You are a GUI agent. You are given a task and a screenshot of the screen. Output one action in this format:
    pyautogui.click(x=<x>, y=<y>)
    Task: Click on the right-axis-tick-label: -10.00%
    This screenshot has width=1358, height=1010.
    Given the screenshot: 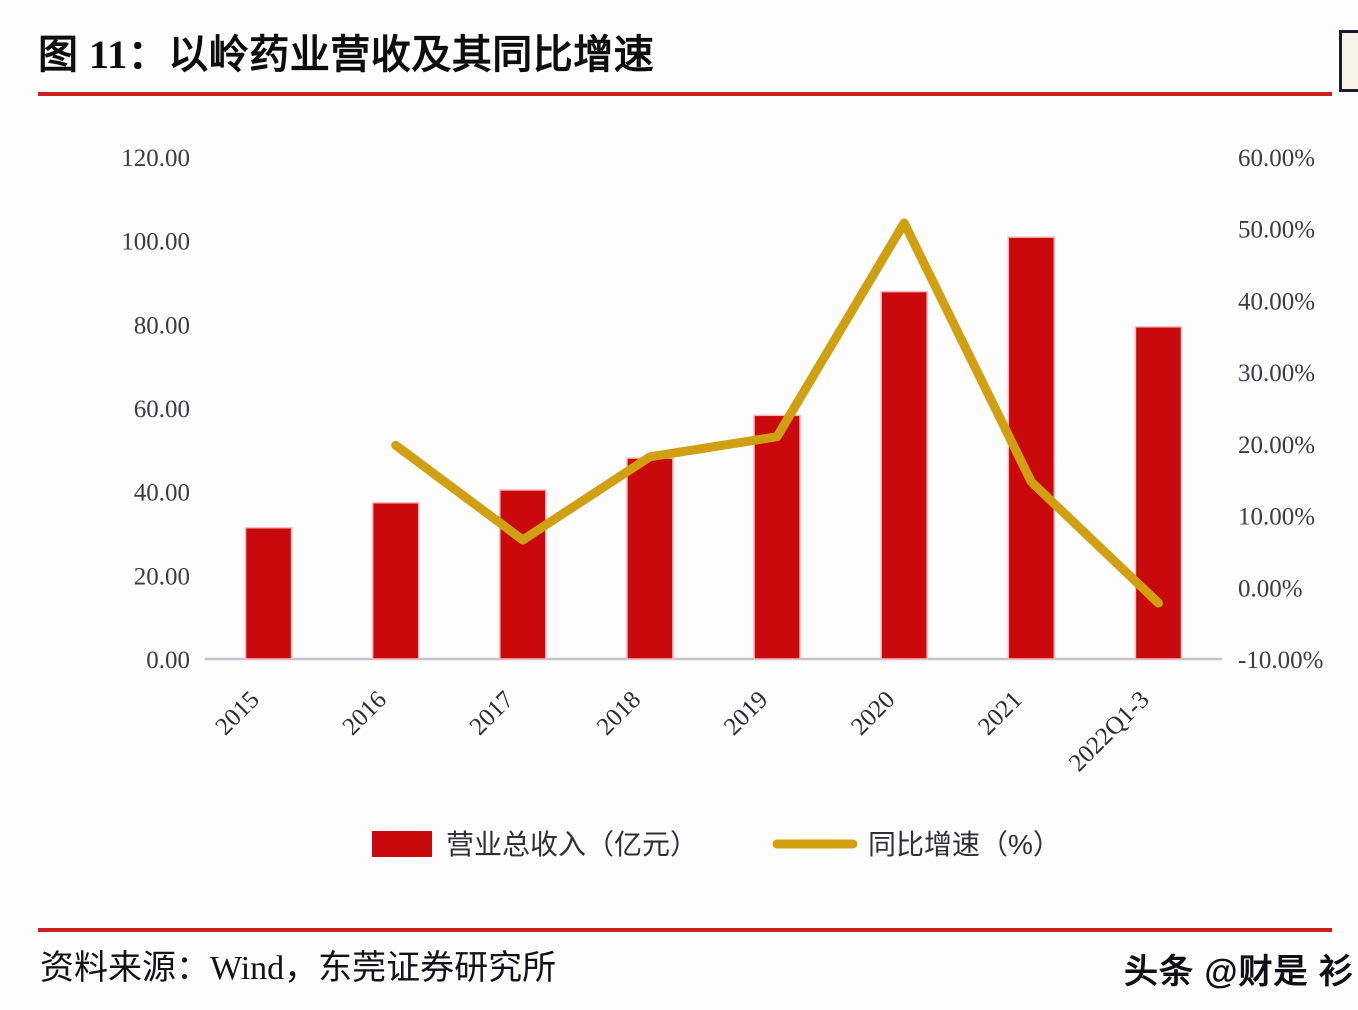 What is the action you would take?
    pyautogui.click(x=1280, y=660)
    